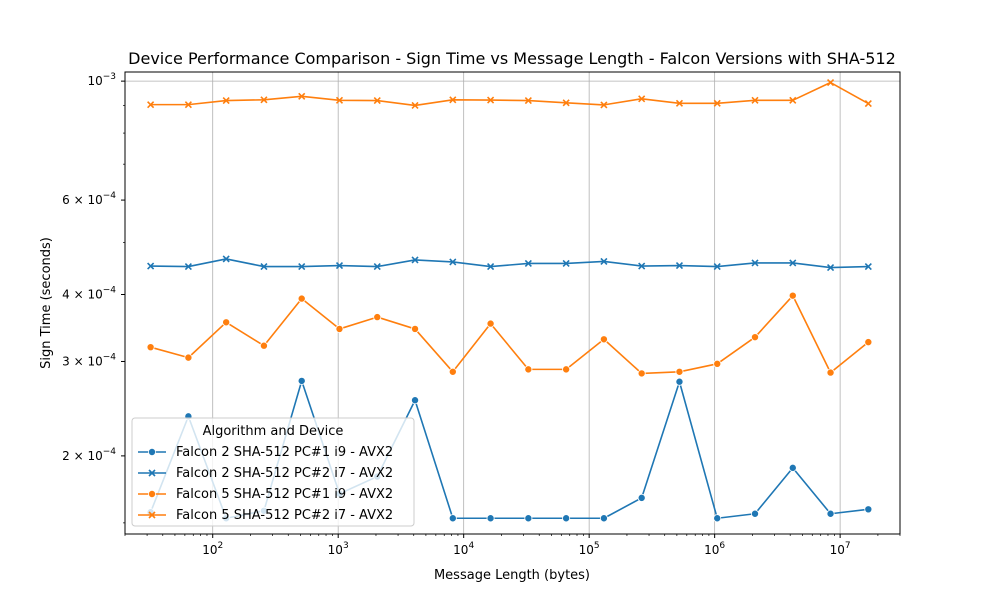  Describe the element at coordinates (82, 361) in the screenshot. I see `y-tick-mantissa: 3 × 10` at that location.